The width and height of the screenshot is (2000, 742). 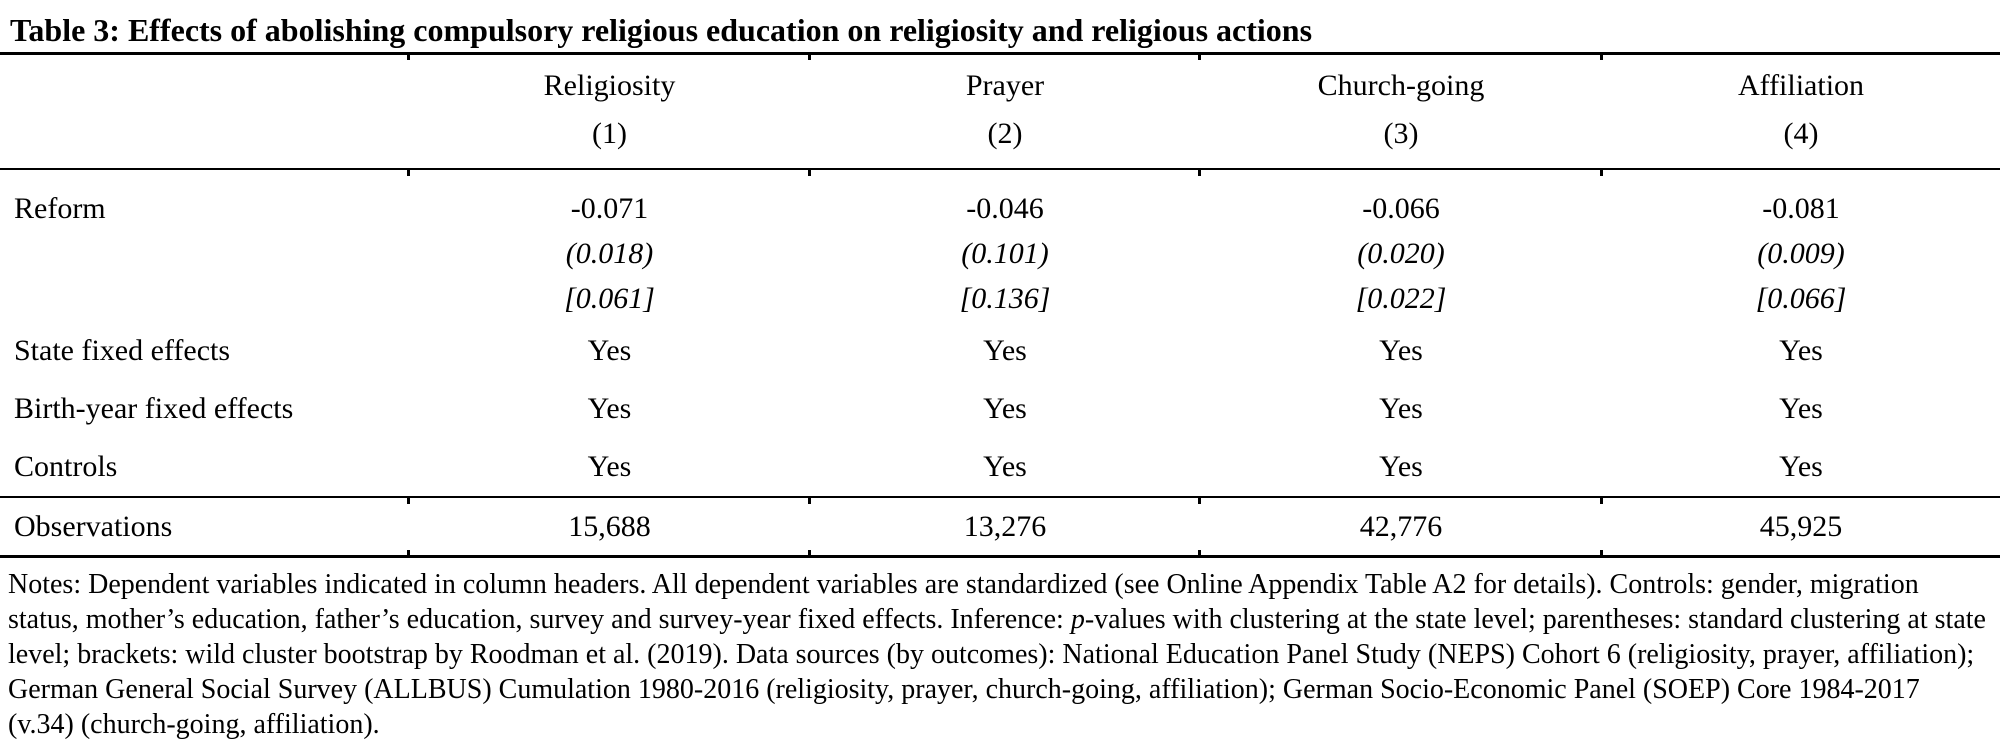 What do you see at coordinates (1005, 208) in the screenshot?
I see `coefficient: -0.046` at bounding box center [1005, 208].